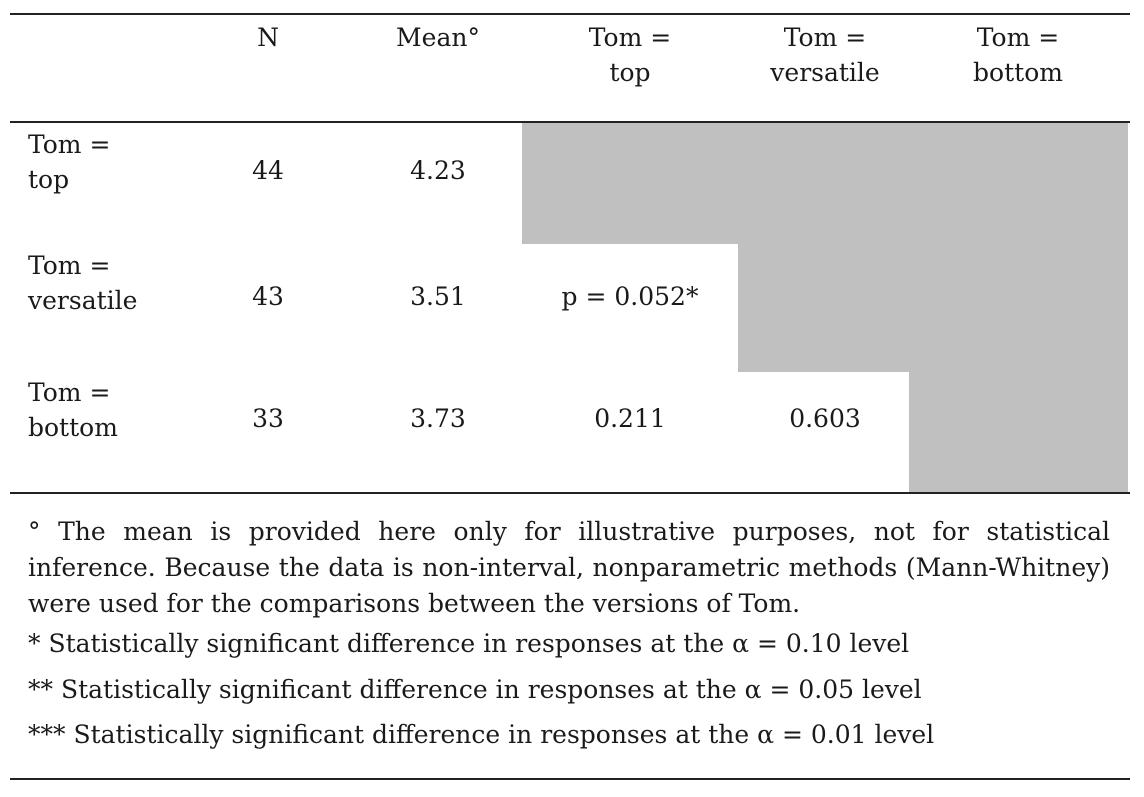 This screenshot has height=797, width=1144. Describe the element at coordinates (825, 418) in the screenshot. I see `cell-vs-versatile: 0.603` at that location.